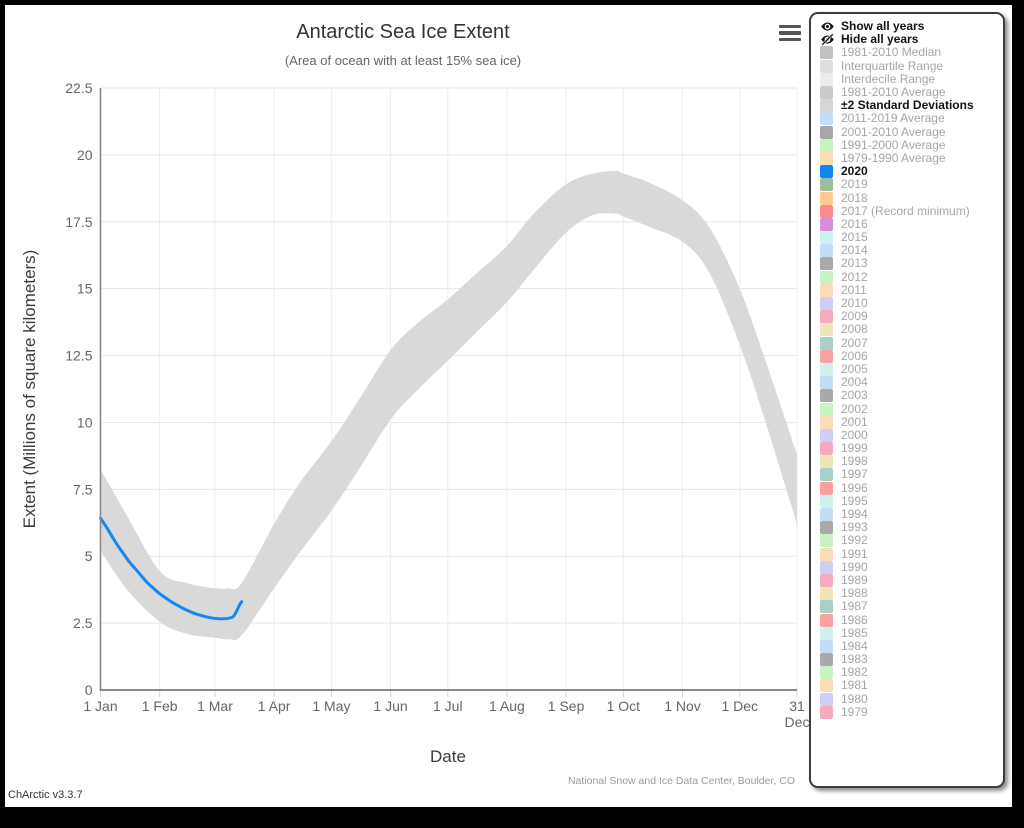  What do you see at coordinates (911, 171) in the screenshot?
I see `legend-item-2020: 2020` at bounding box center [911, 171].